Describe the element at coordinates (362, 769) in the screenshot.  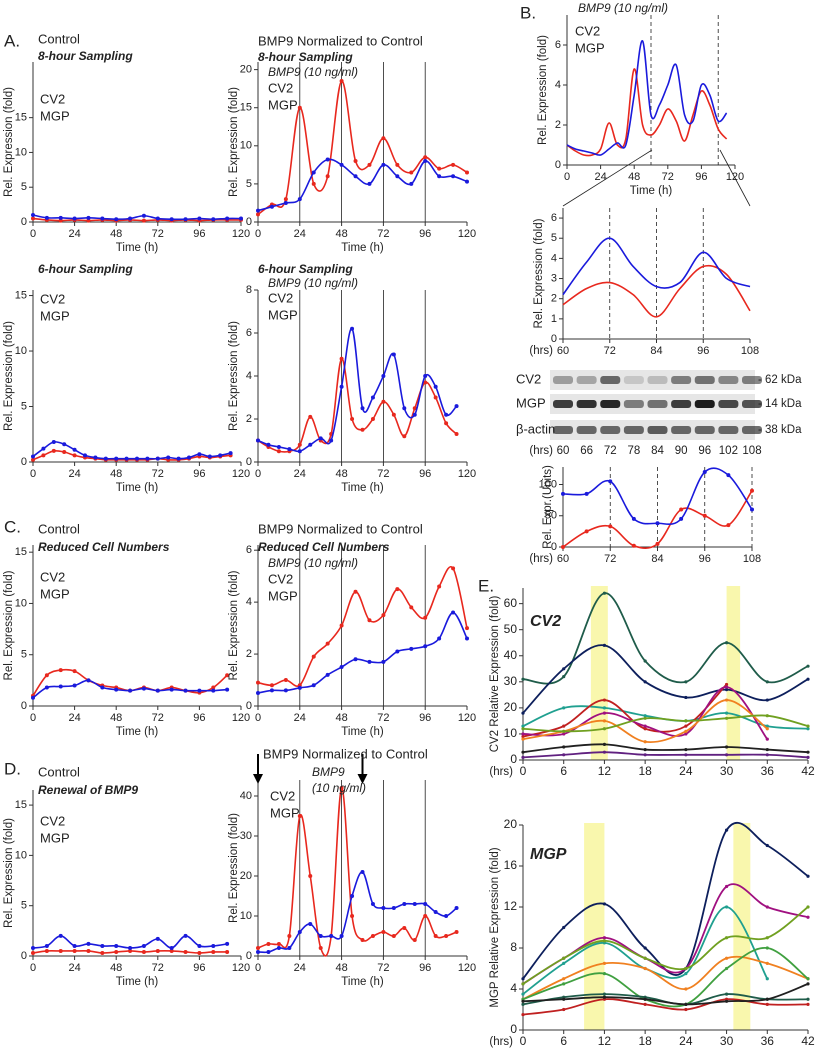
I see `treatment-arrow` at that location.